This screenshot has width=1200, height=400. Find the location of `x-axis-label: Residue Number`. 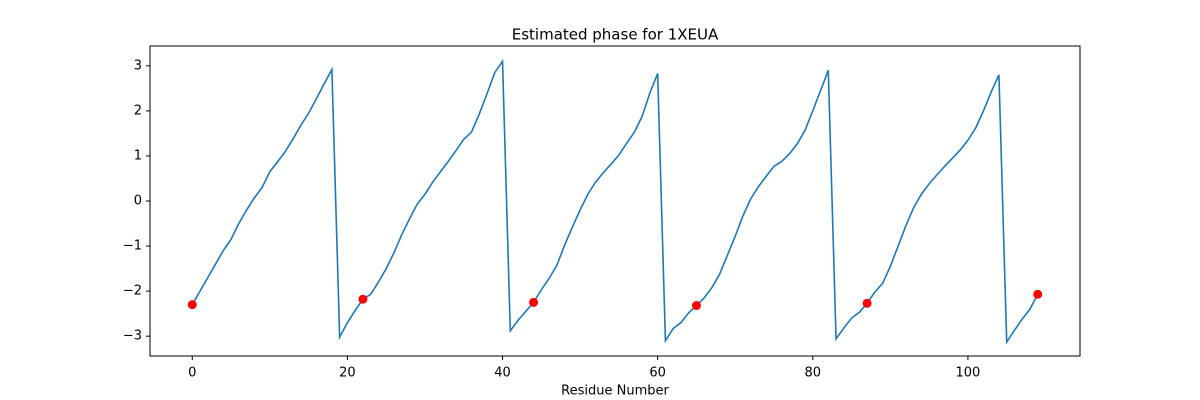

x-axis-label: Residue Number is located at coordinates (615, 391).